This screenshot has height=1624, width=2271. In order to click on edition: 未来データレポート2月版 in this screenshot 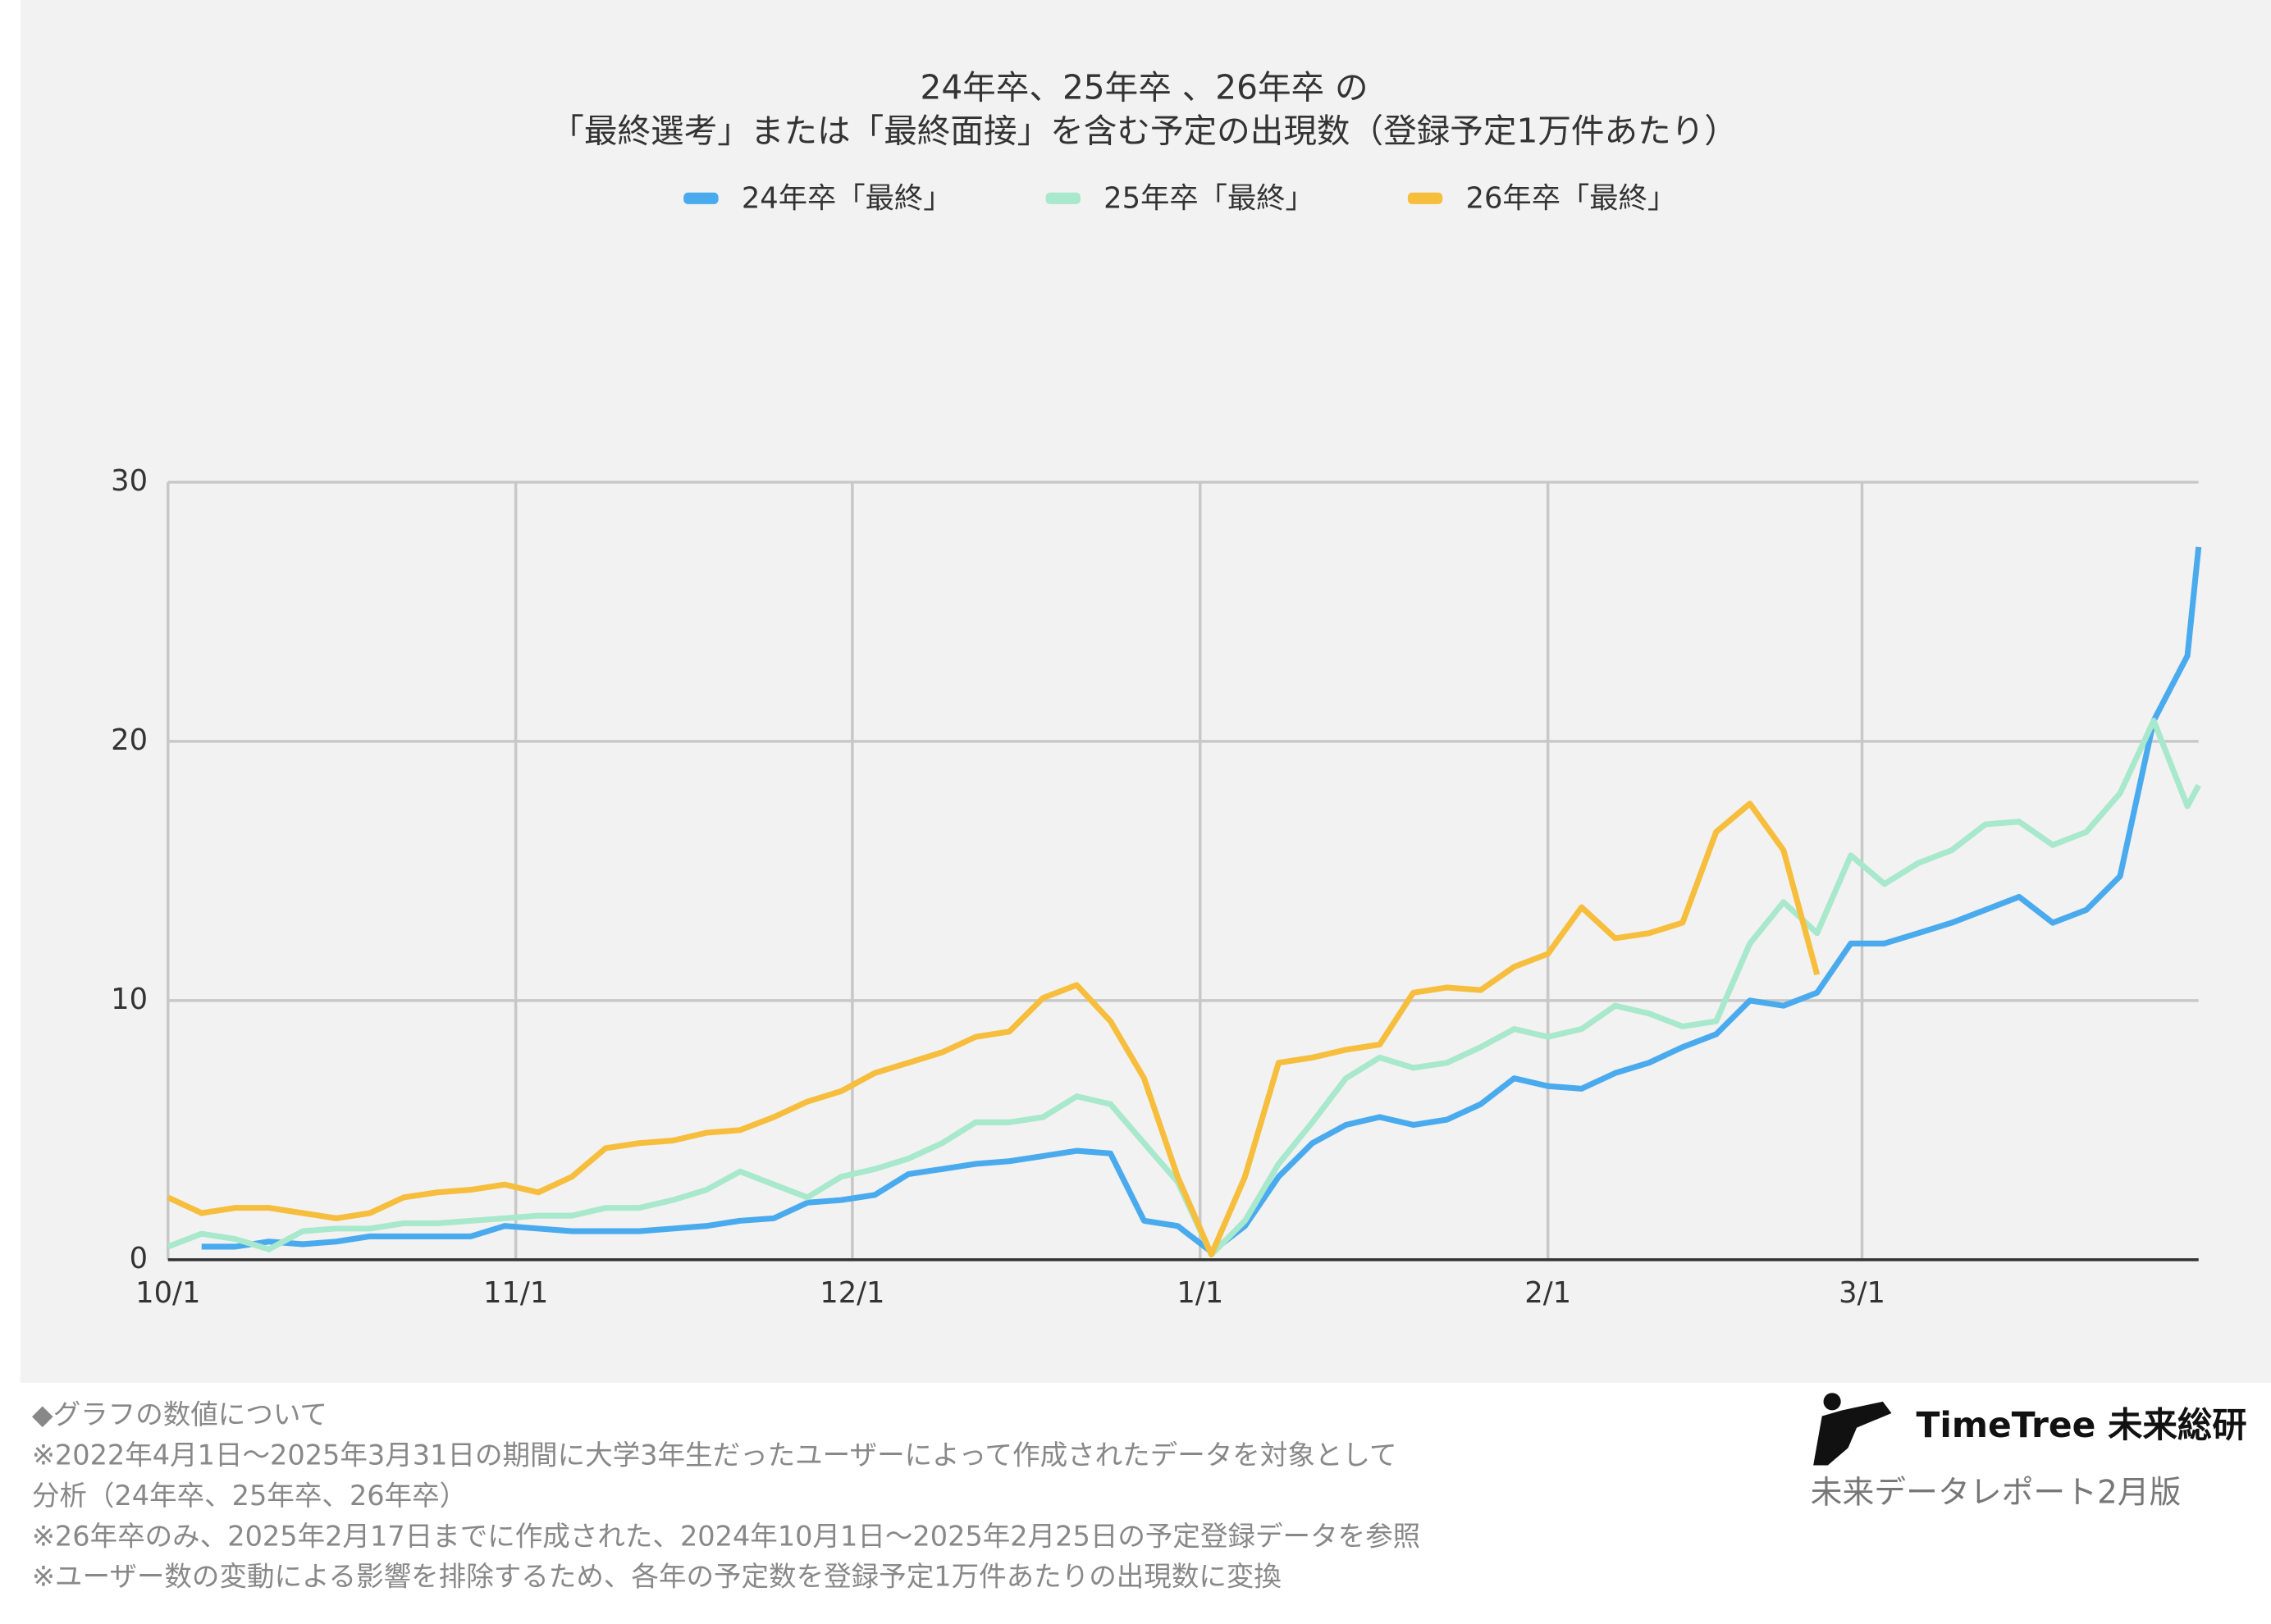, I will do `click(1996, 1492)`.